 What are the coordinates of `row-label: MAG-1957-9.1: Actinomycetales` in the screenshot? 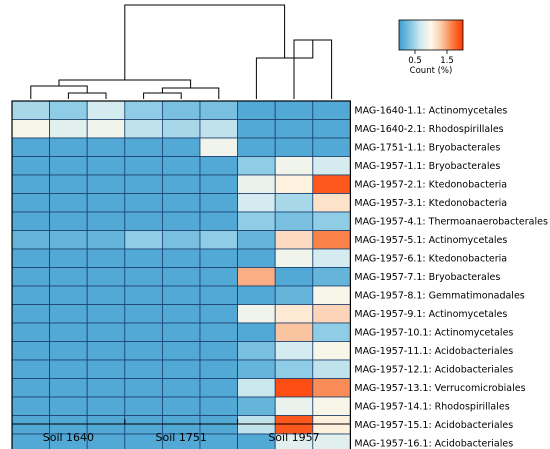 It's located at (430, 314).